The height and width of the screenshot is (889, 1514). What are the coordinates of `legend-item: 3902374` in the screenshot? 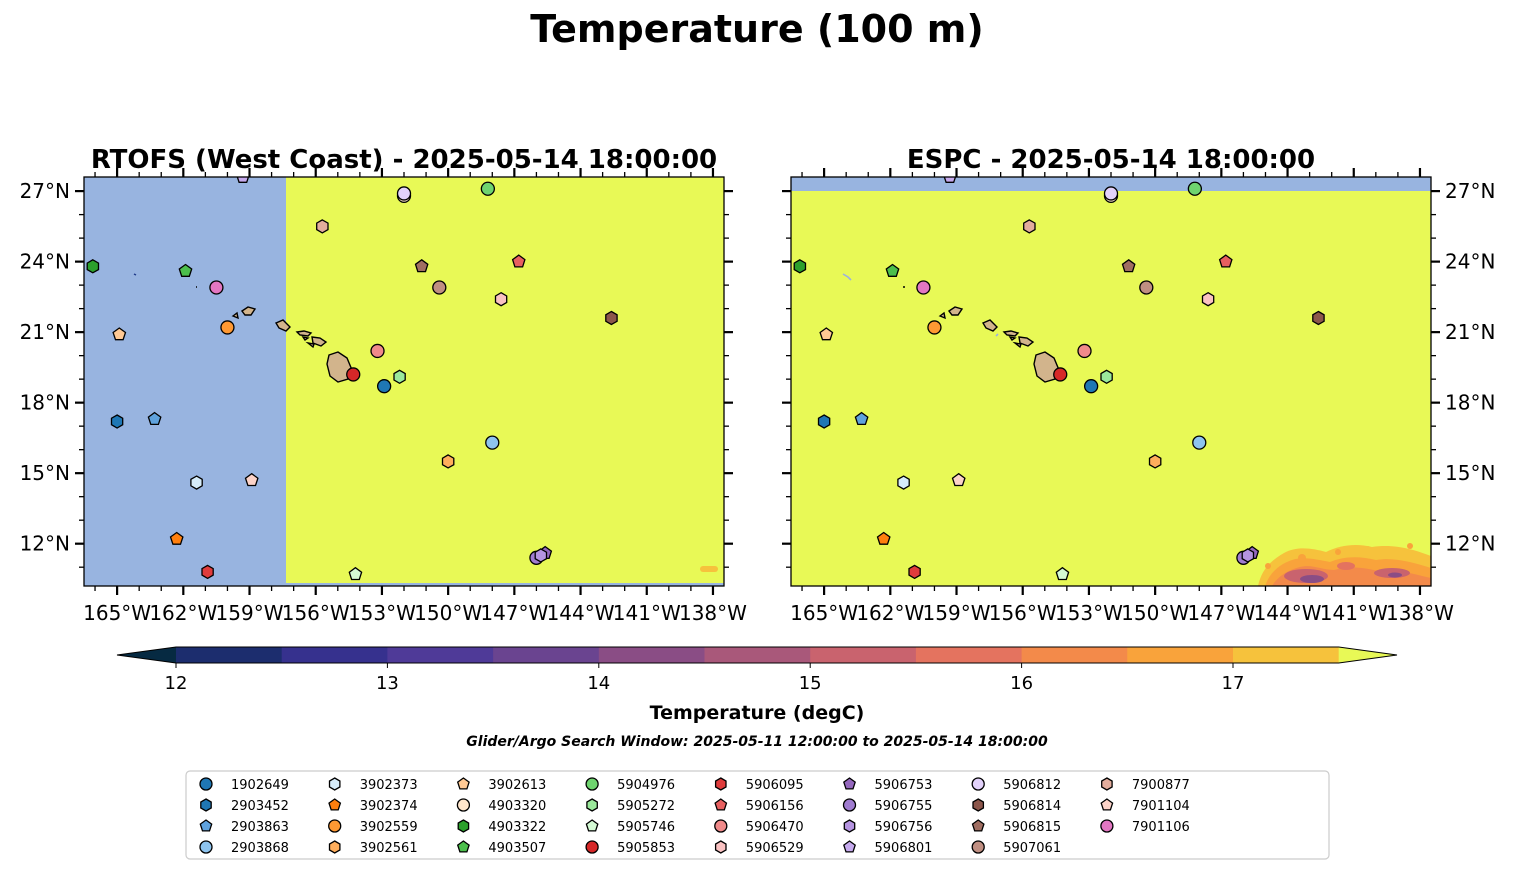 It's located at (373, 806).